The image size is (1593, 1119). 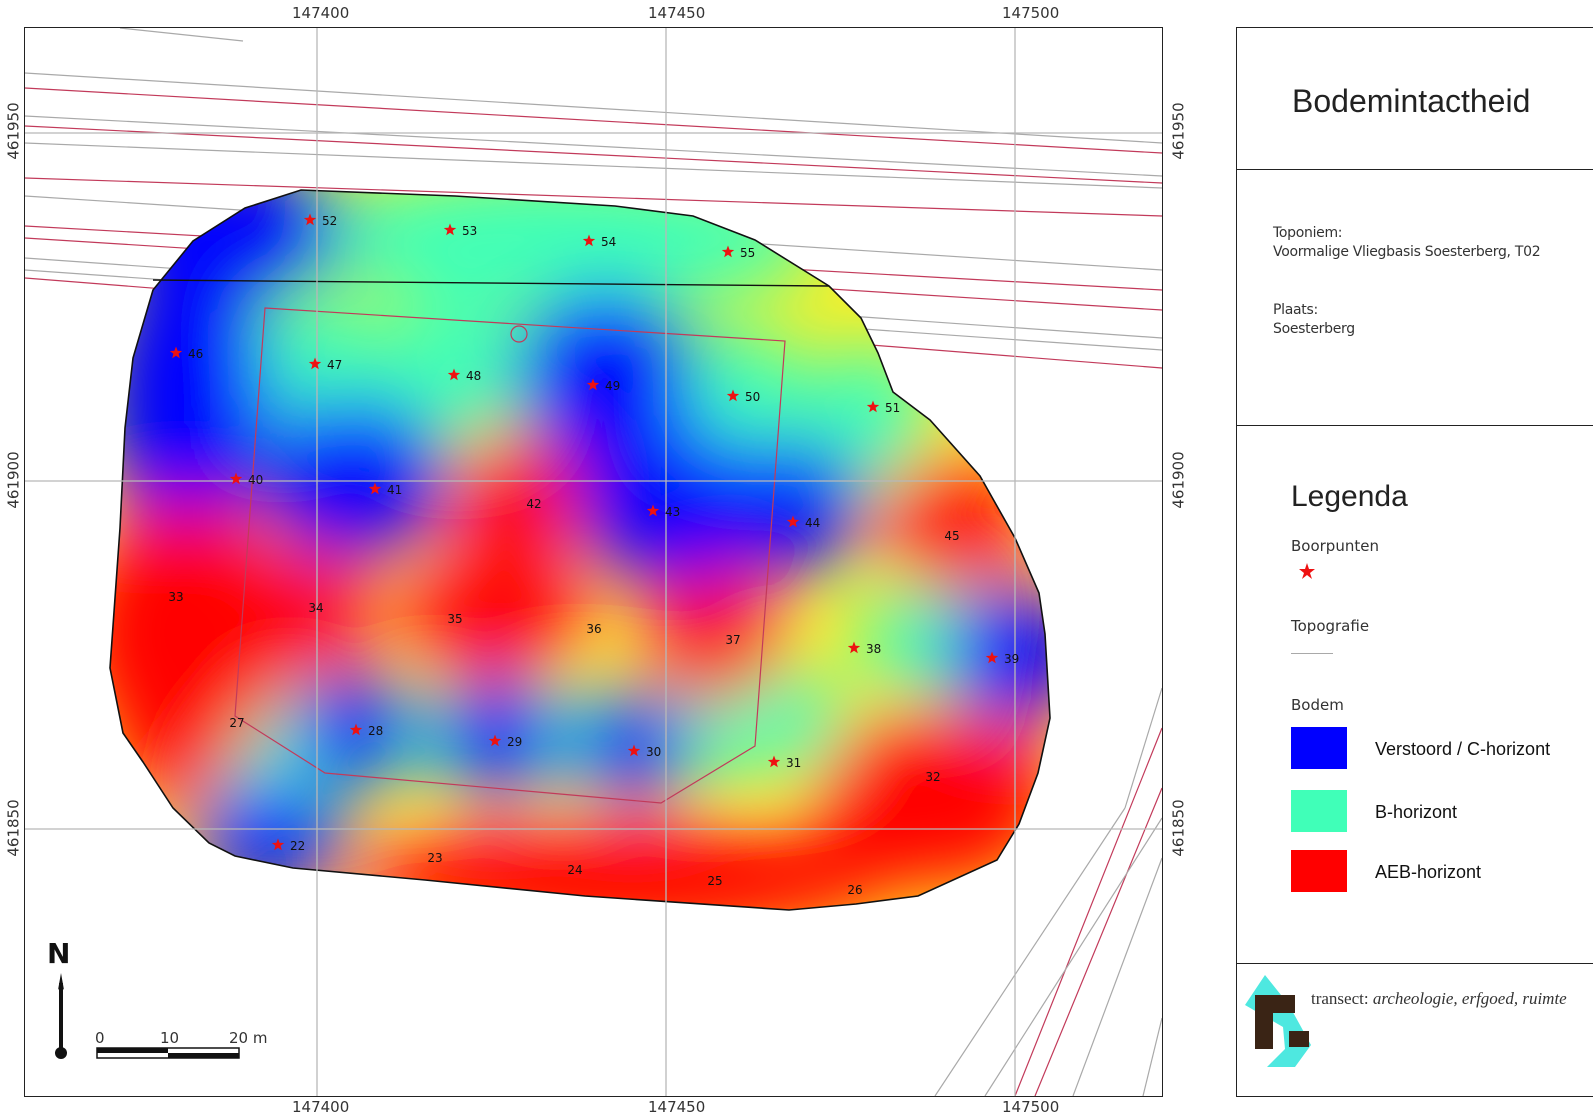 What do you see at coordinates (13, 131) in the screenshot?
I see `y-tick-left-1: 461950` at bounding box center [13, 131].